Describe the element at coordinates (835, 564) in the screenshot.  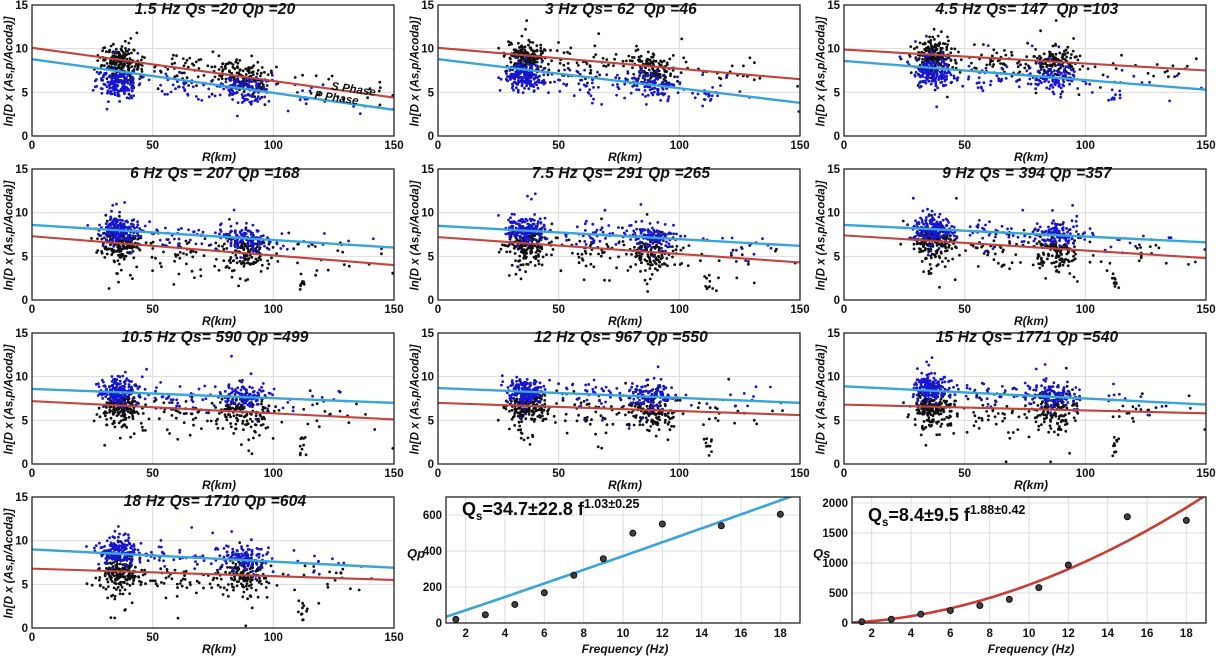
I see `y-tick-label: 1000` at that location.